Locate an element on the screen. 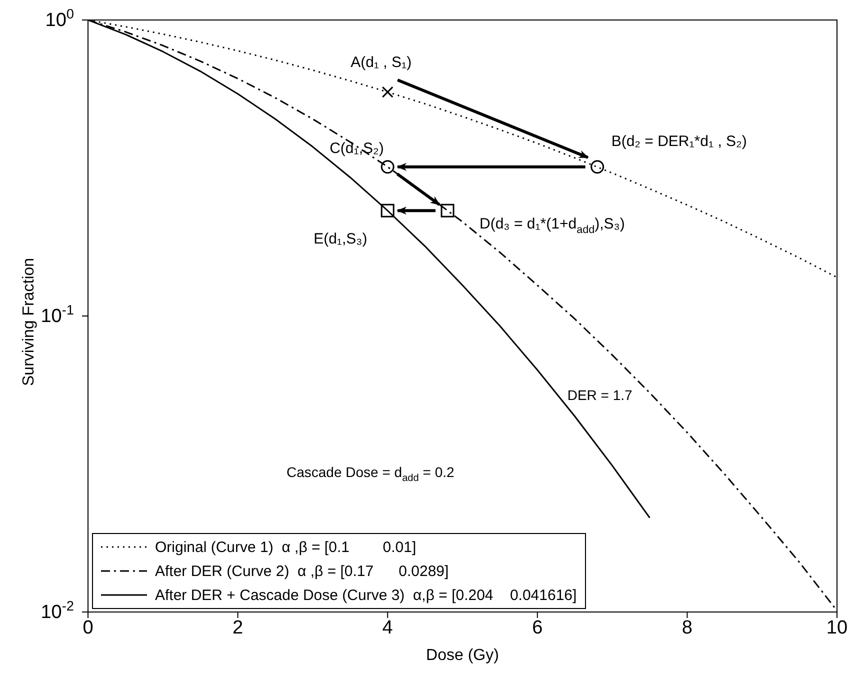 The width and height of the screenshot is (865, 678). x-tick-label: 4 is located at coordinates (388, 627).